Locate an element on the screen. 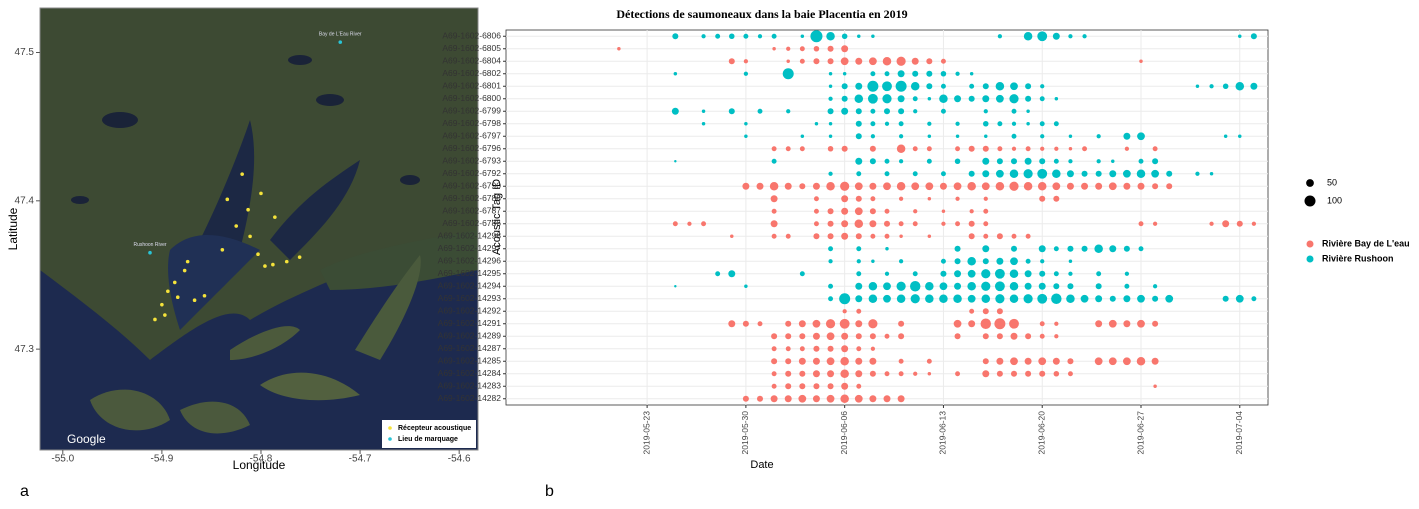  panel-label: a is located at coordinates (24, 491).